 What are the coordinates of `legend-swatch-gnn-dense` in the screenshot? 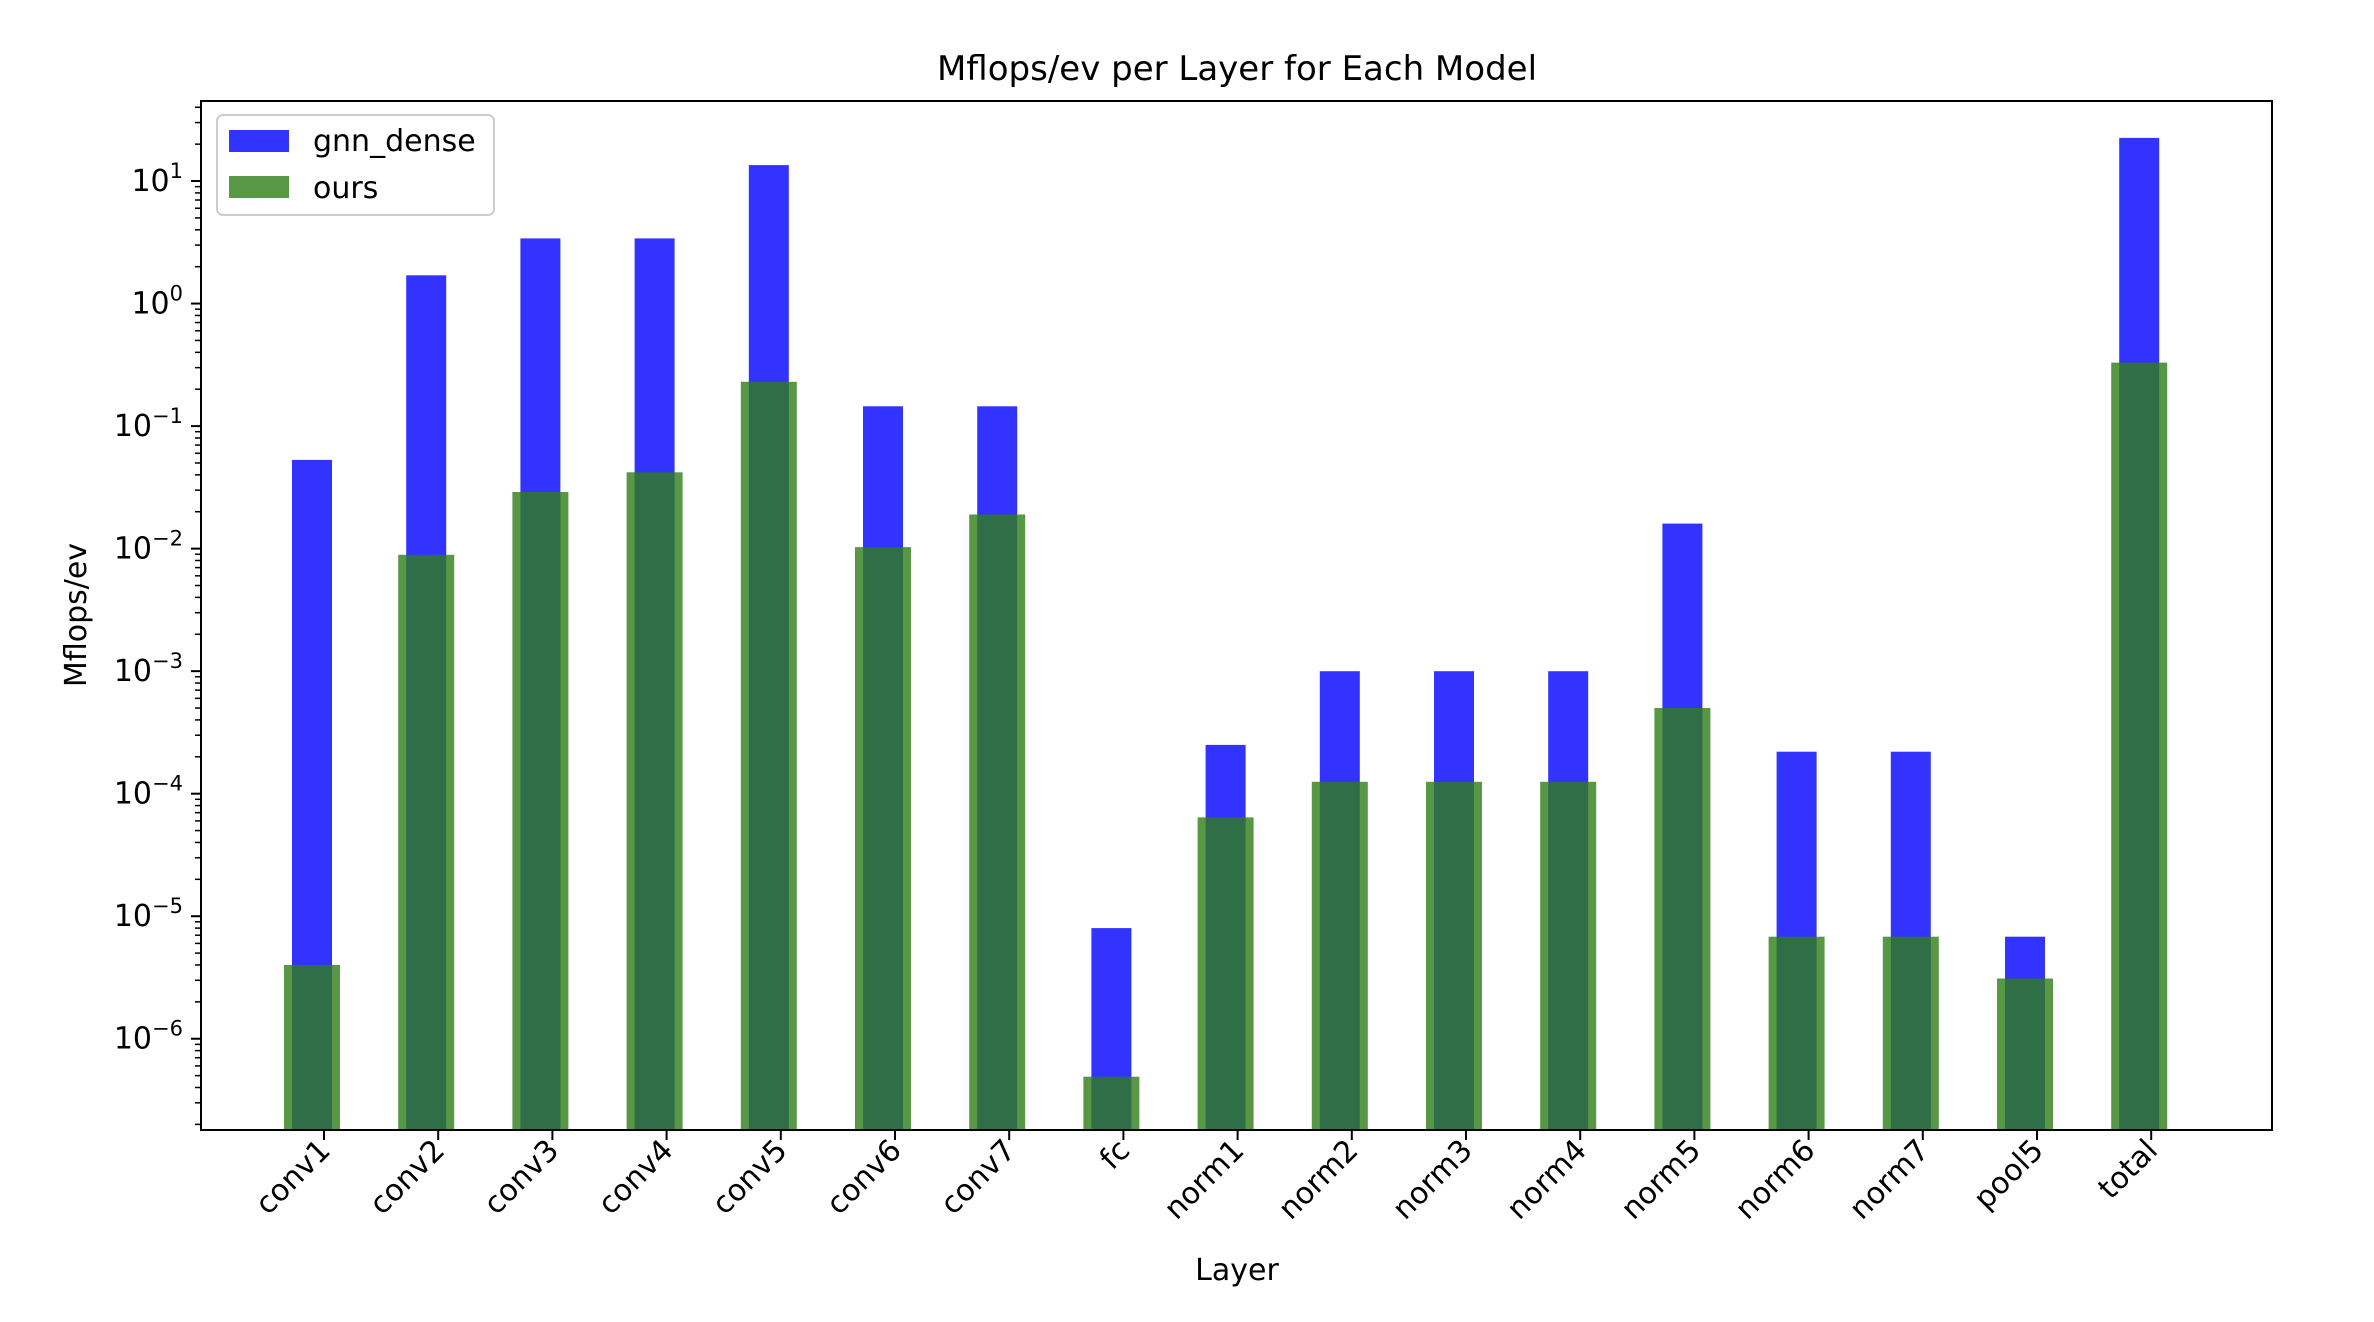 It's located at (259, 141).